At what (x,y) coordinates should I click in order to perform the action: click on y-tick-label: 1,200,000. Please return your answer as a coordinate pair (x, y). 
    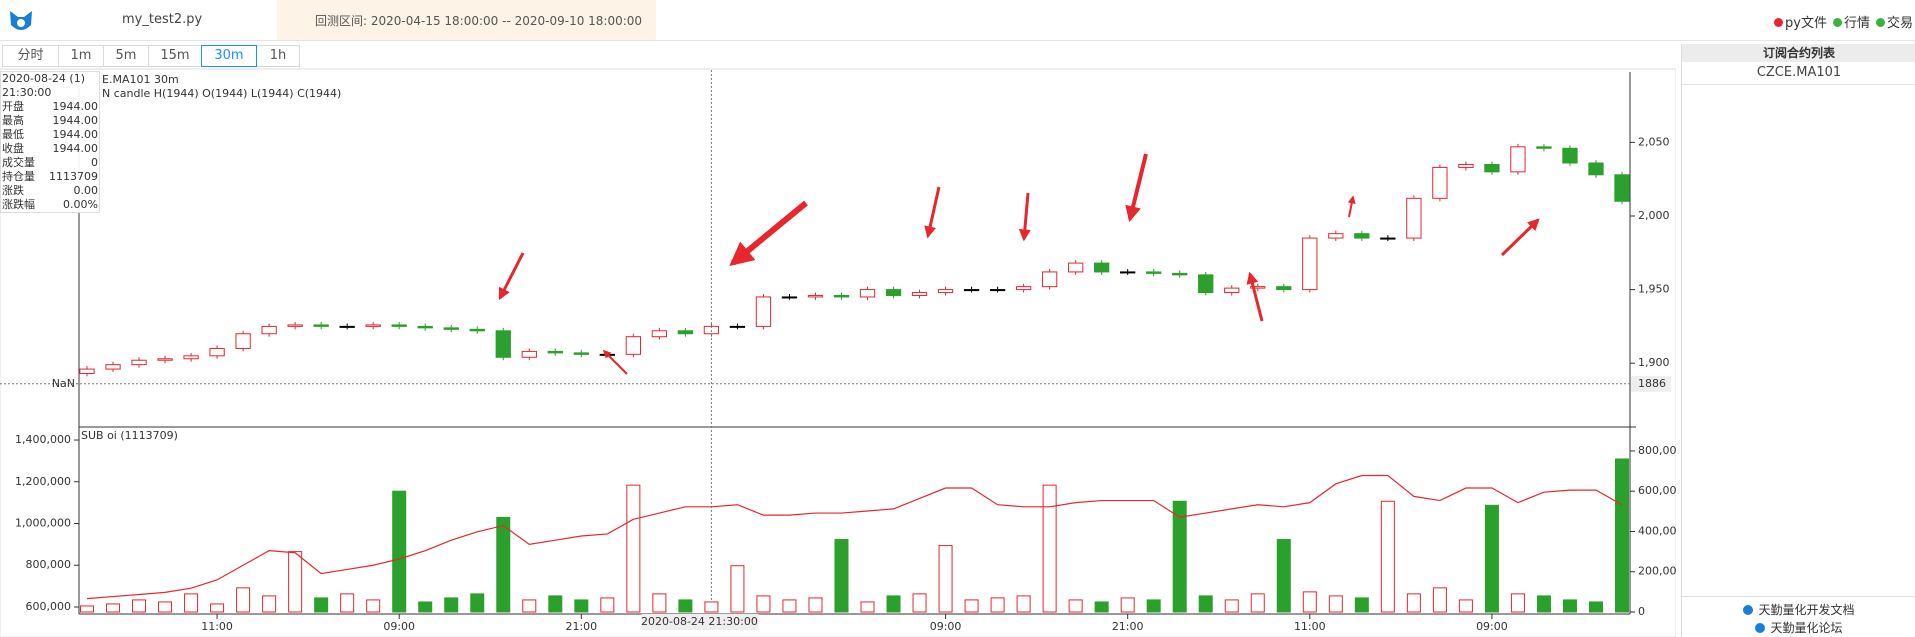
    Looking at the image, I should click on (43, 481).